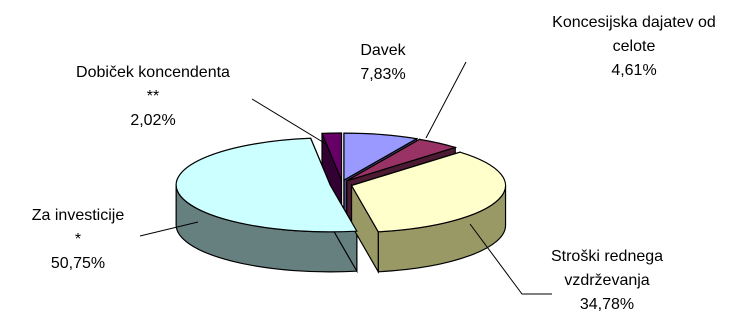 The image size is (745, 320). I want to click on slice-label-line: Davek, so click(383, 50).